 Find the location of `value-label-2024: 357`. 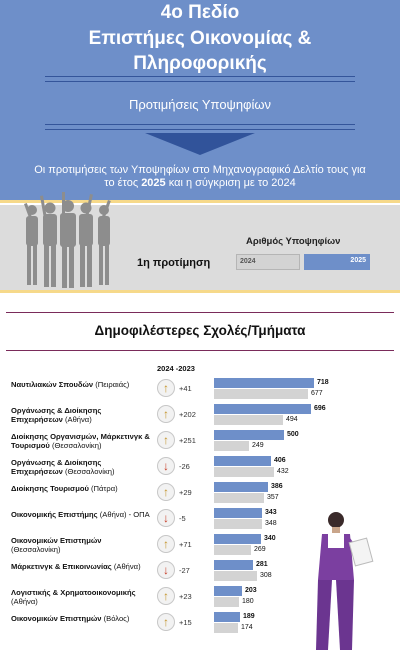

value-label-2024: 357 is located at coordinates (273, 497).